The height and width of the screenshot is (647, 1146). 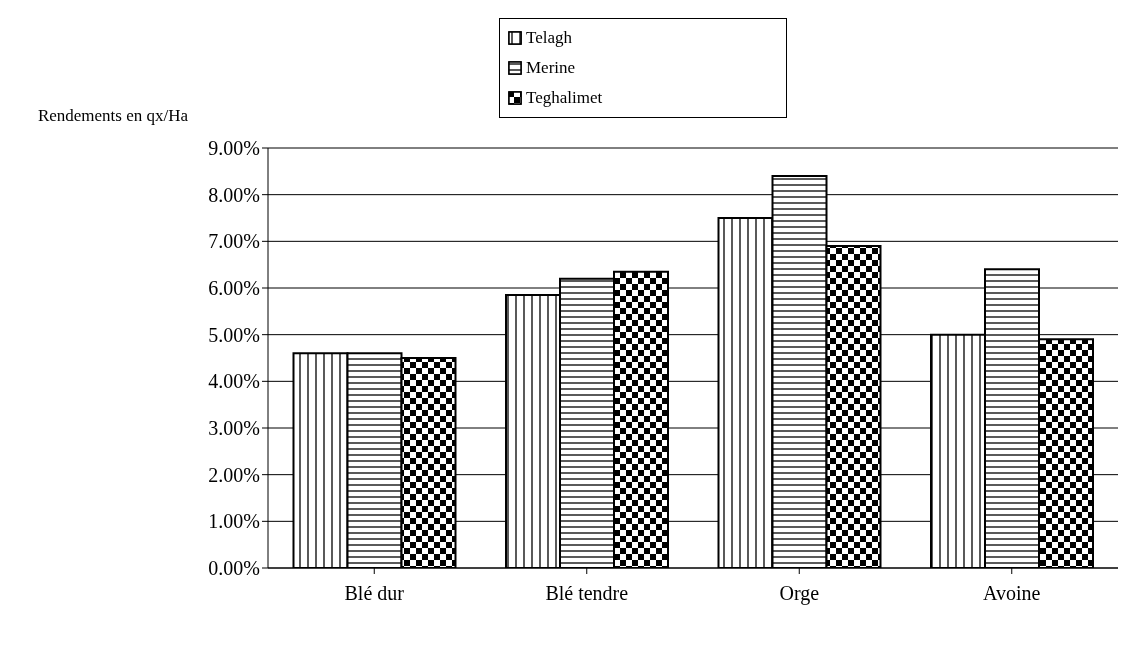 What do you see at coordinates (587, 593) in the screenshot?
I see `x-tick-label: Blé tendre` at bounding box center [587, 593].